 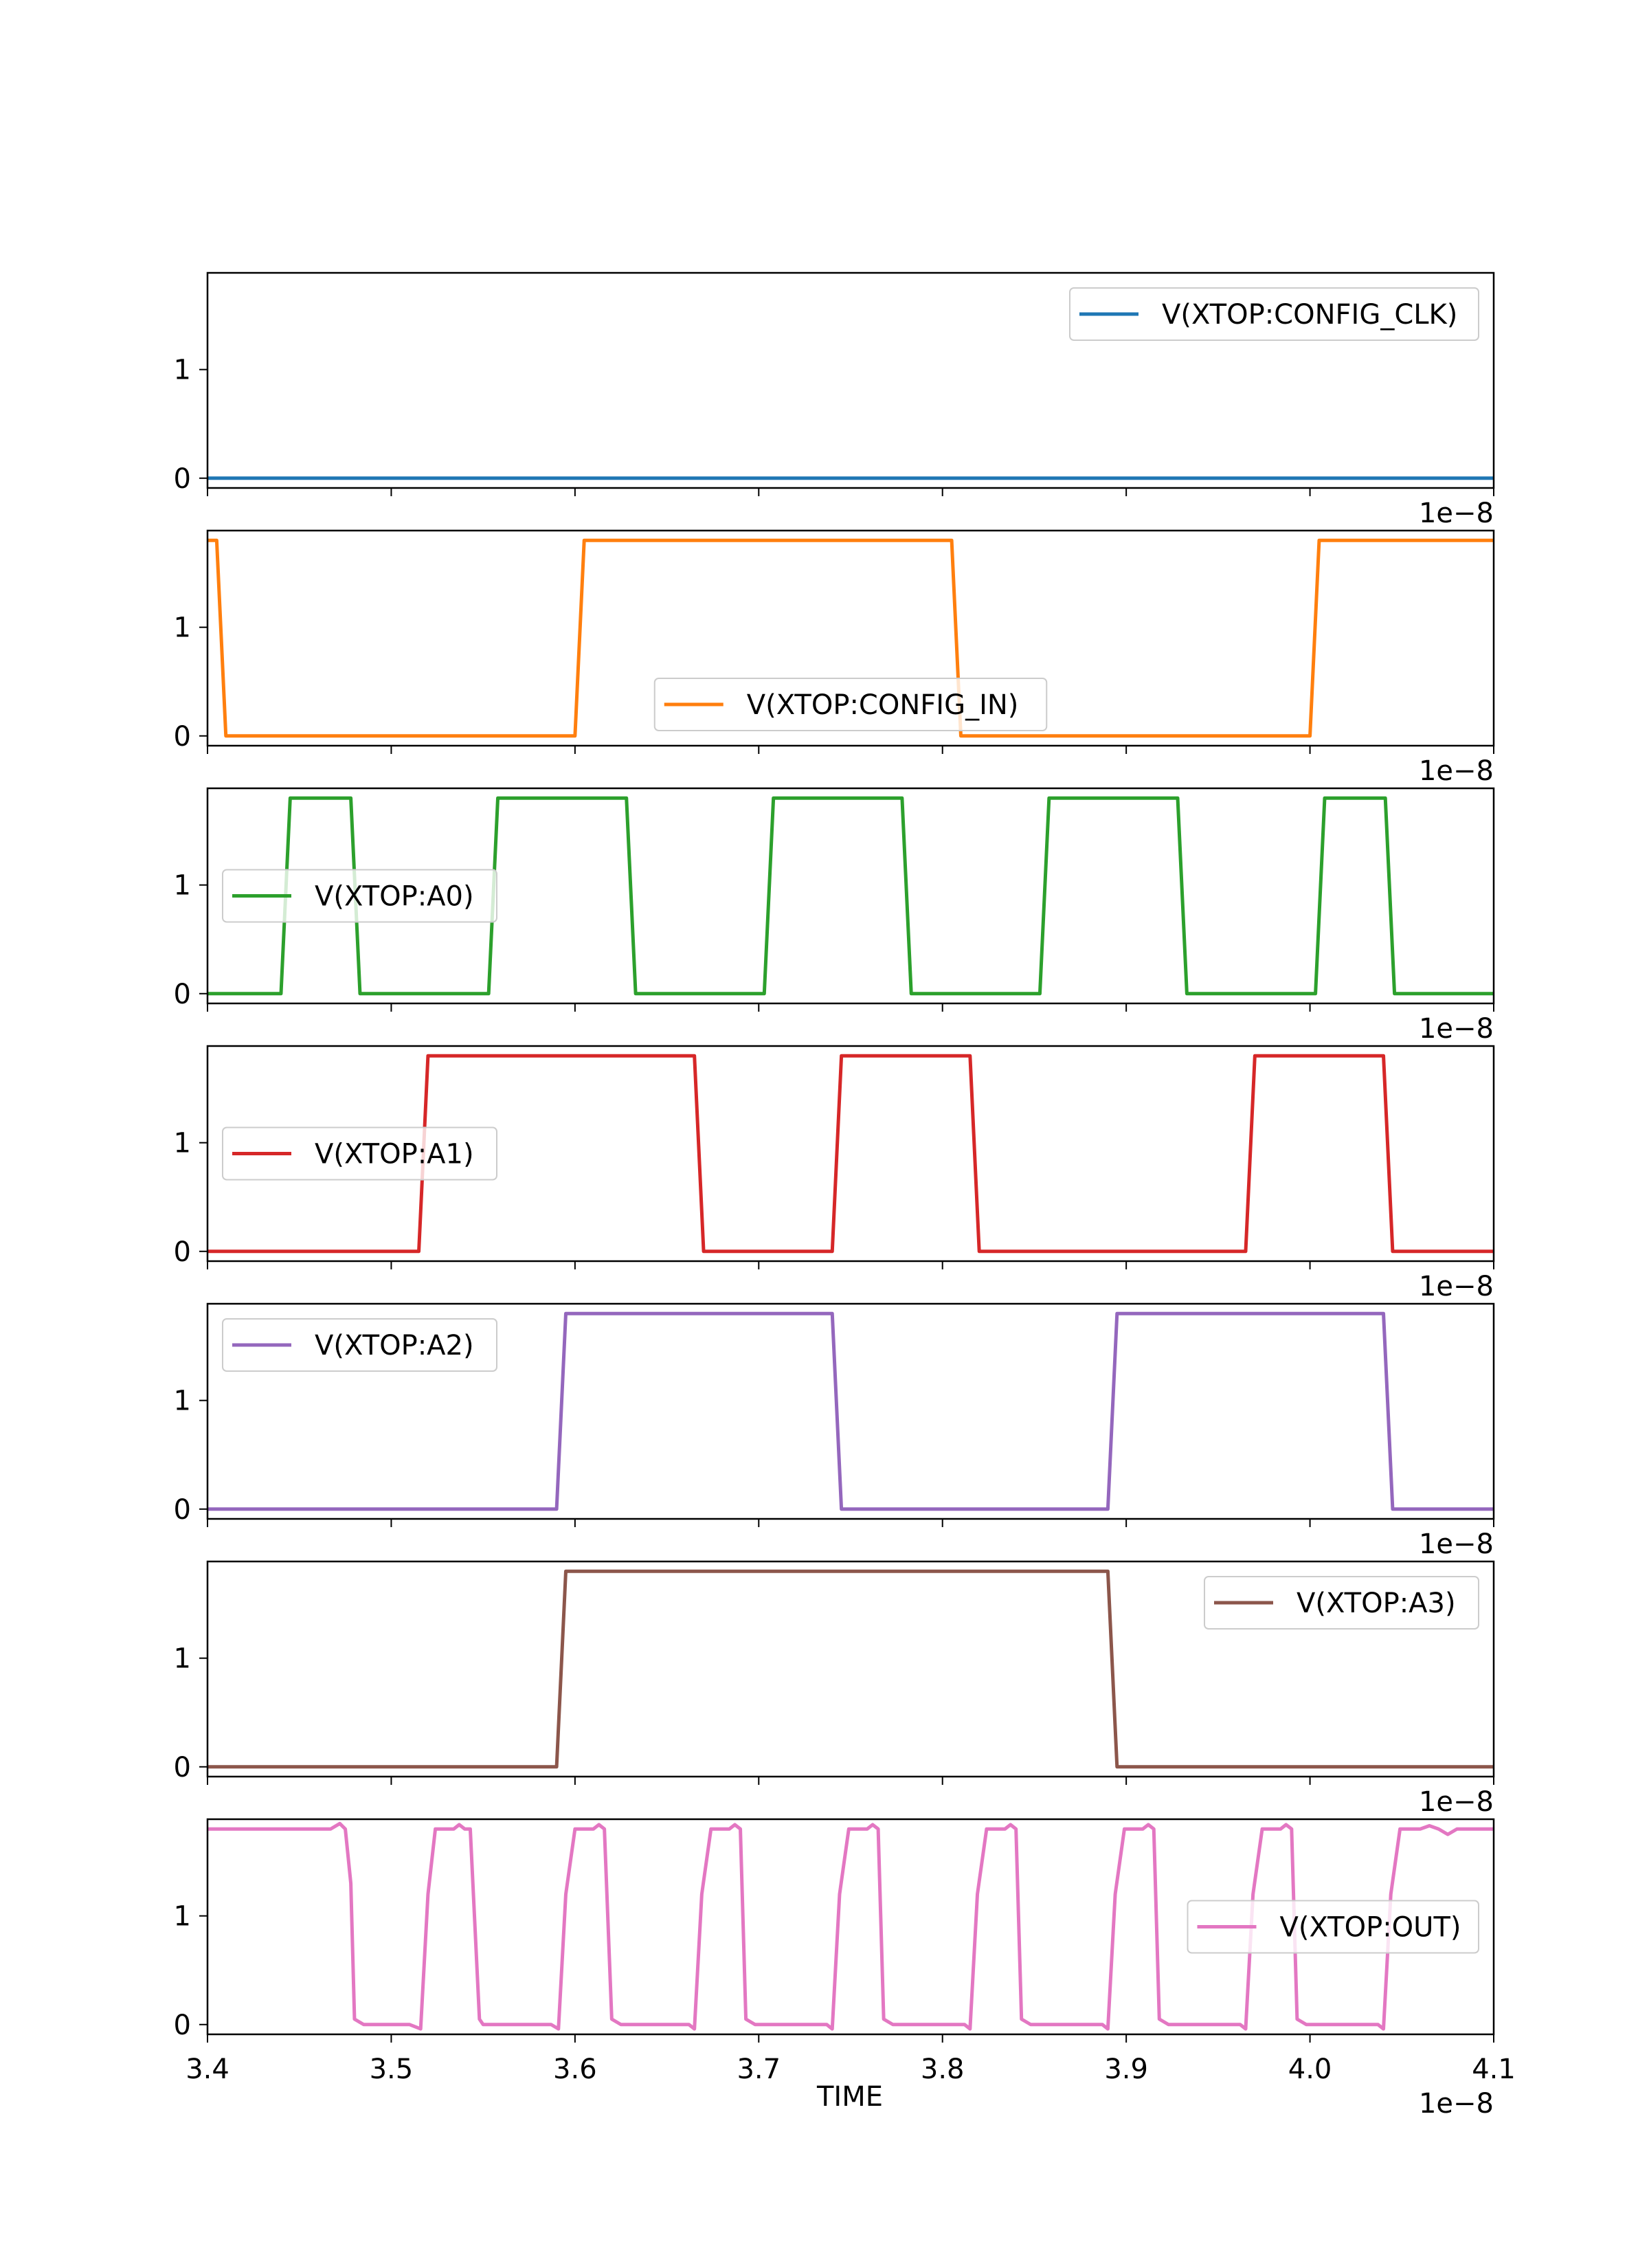 I want to click on subplot-config-in: 0 1 1e−8 V(XTOP:CONFIG_IN), so click(x=834, y=658).